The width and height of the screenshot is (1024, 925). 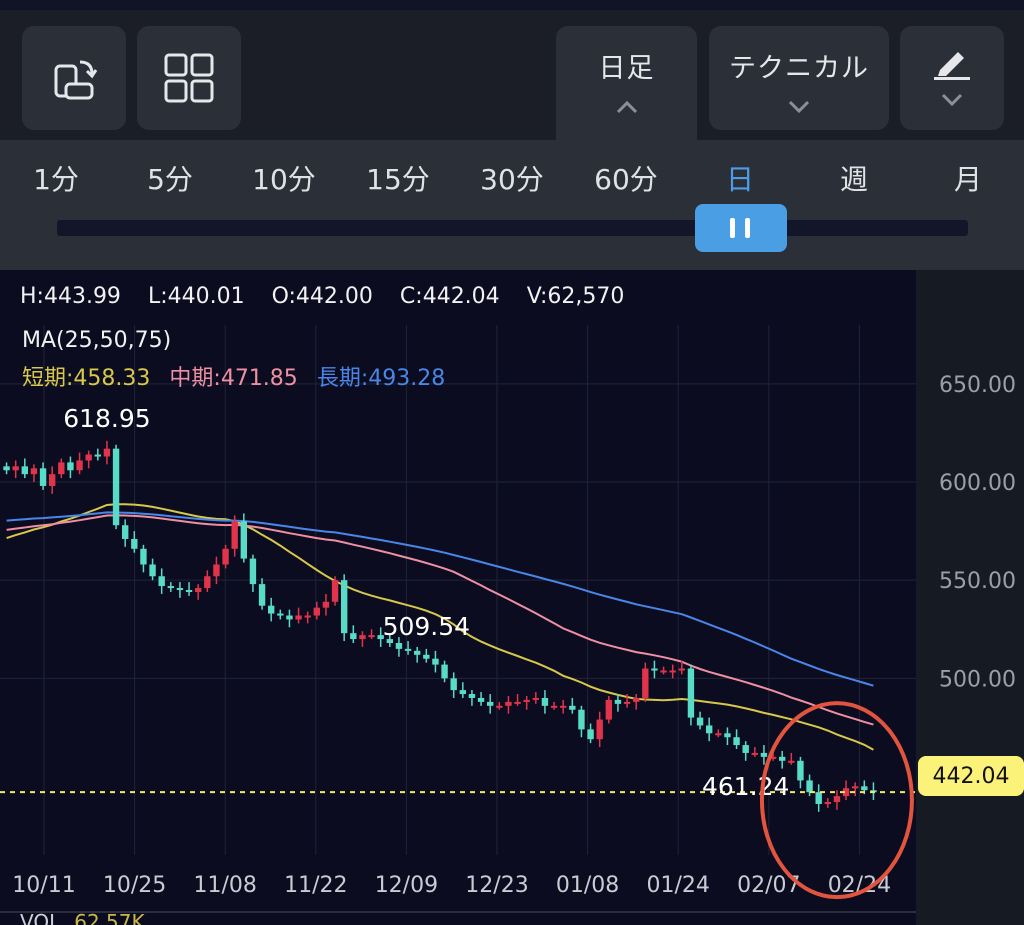 I want to click on period-selector-panel: 1分 5分 10分 15分 30分 60分 日 週 月, so click(x=512, y=205).